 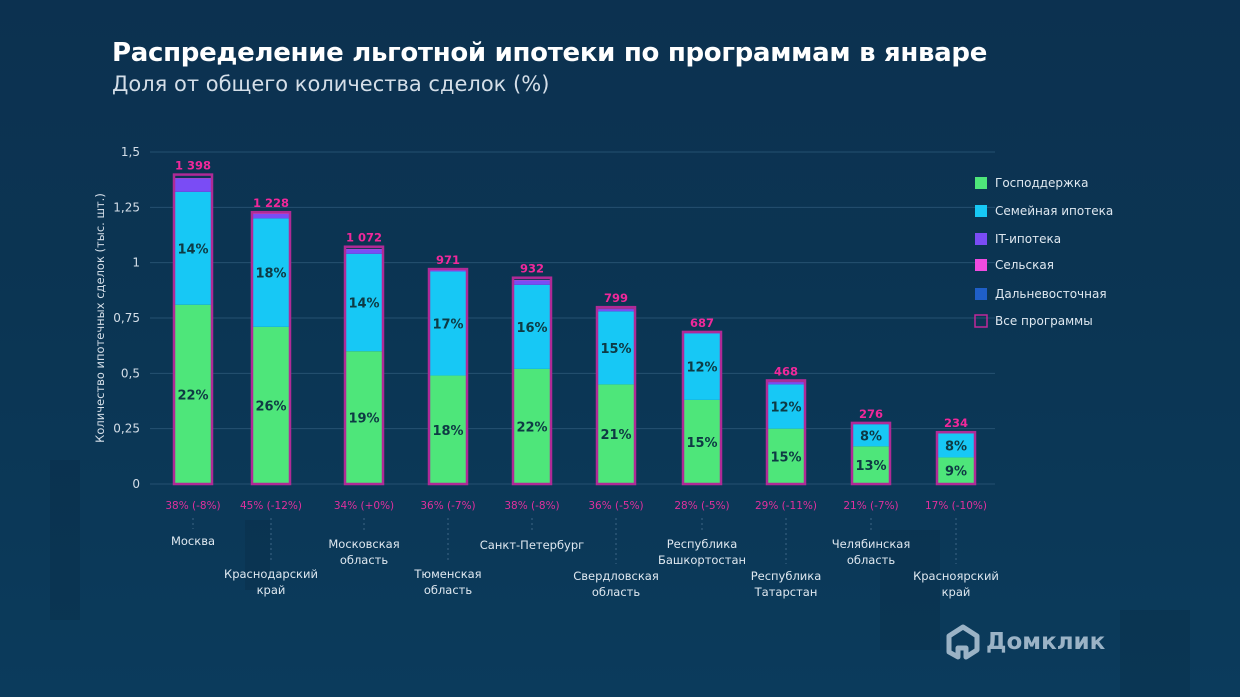 What do you see at coordinates (532, 545) in the screenshot?
I see `category-label: Санкт-Петербург` at bounding box center [532, 545].